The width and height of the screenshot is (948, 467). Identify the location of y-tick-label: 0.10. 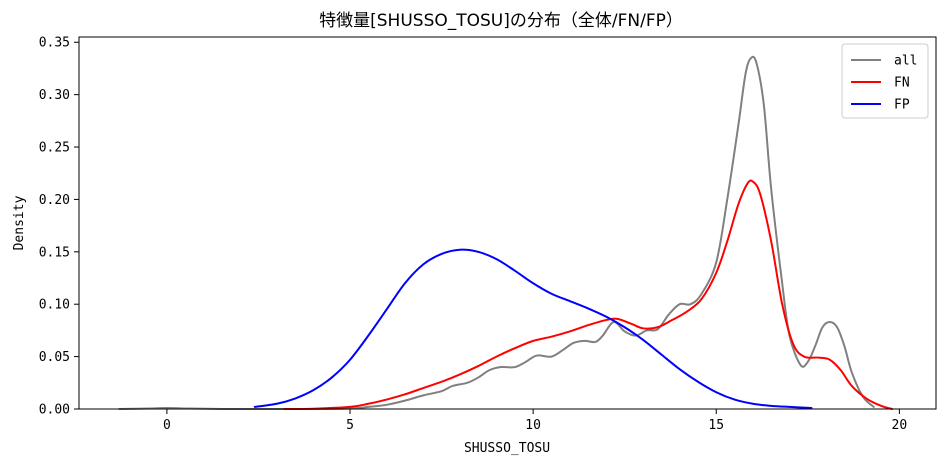
(54, 305).